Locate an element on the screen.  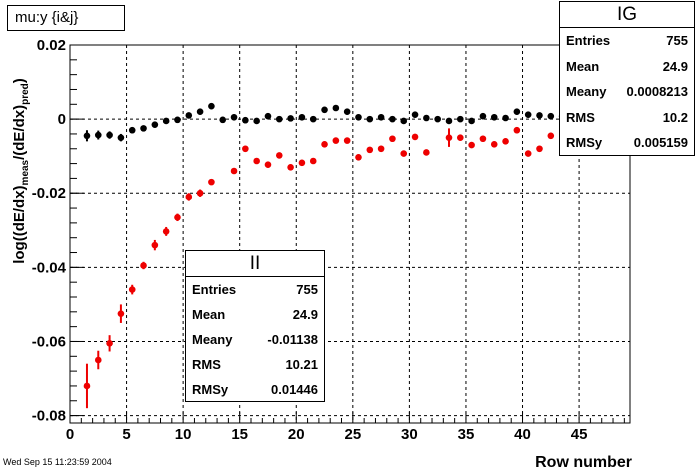
y-label-sub-pred: pred is located at coordinates (25, 94).